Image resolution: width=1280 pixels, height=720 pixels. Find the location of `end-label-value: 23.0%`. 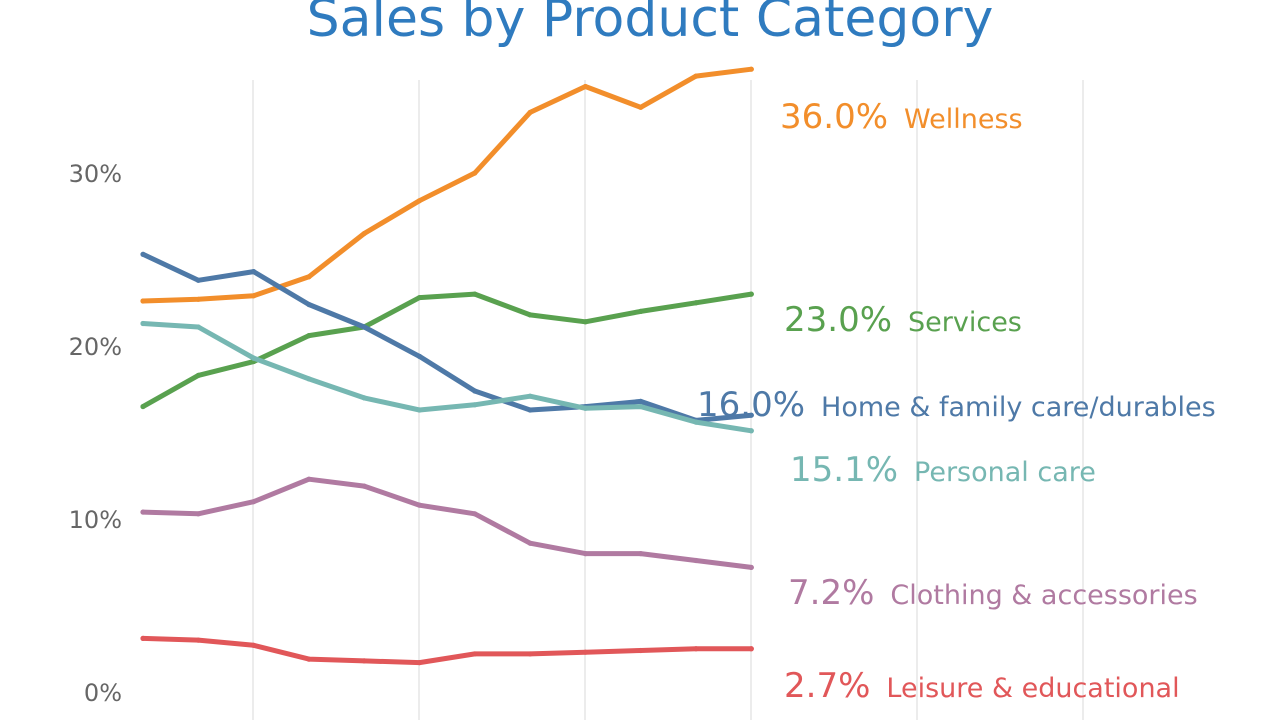

end-label-value: 23.0% is located at coordinates (838, 320).